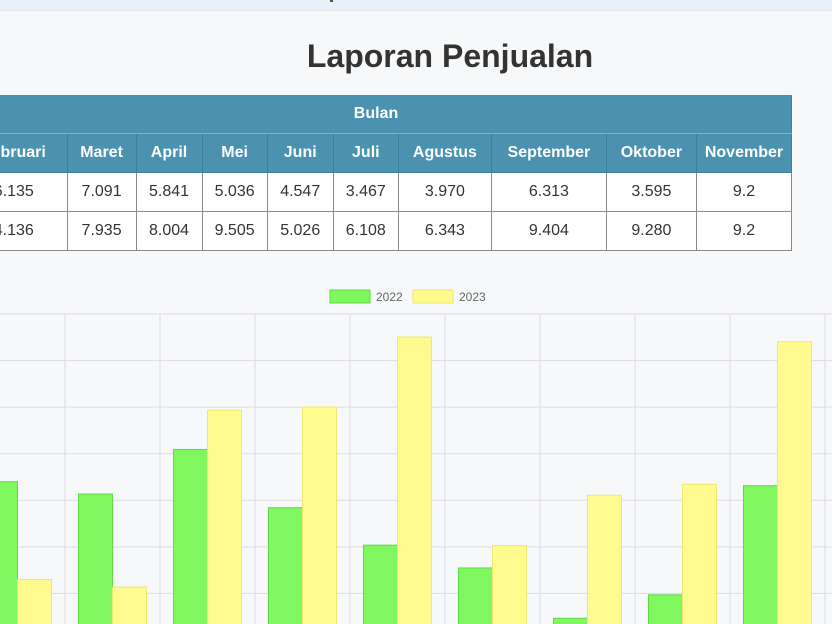 The image size is (832, 624). I want to click on table-cell: 4.547, so click(300, 192).